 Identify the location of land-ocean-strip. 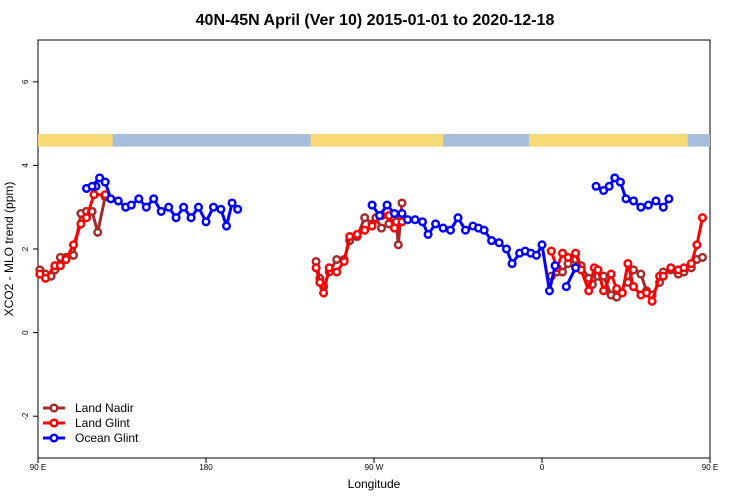
(374, 140).